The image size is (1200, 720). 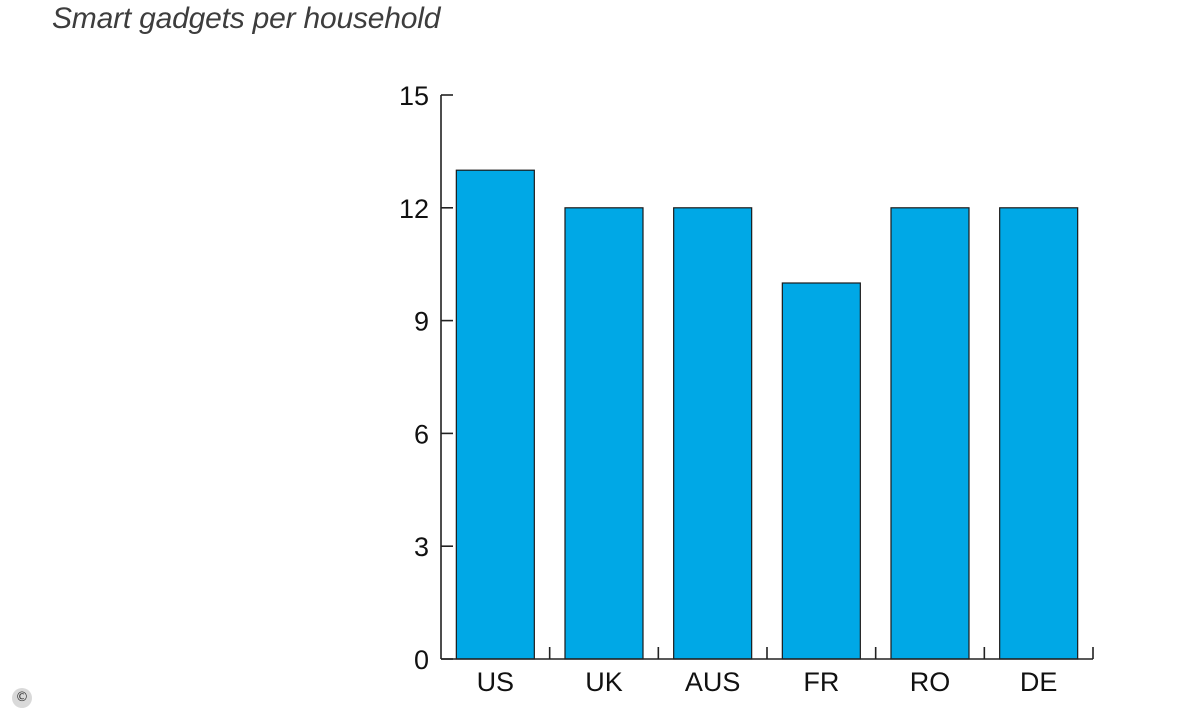 What do you see at coordinates (604, 682) in the screenshot?
I see `x-tick-label-uk: UK` at bounding box center [604, 682].